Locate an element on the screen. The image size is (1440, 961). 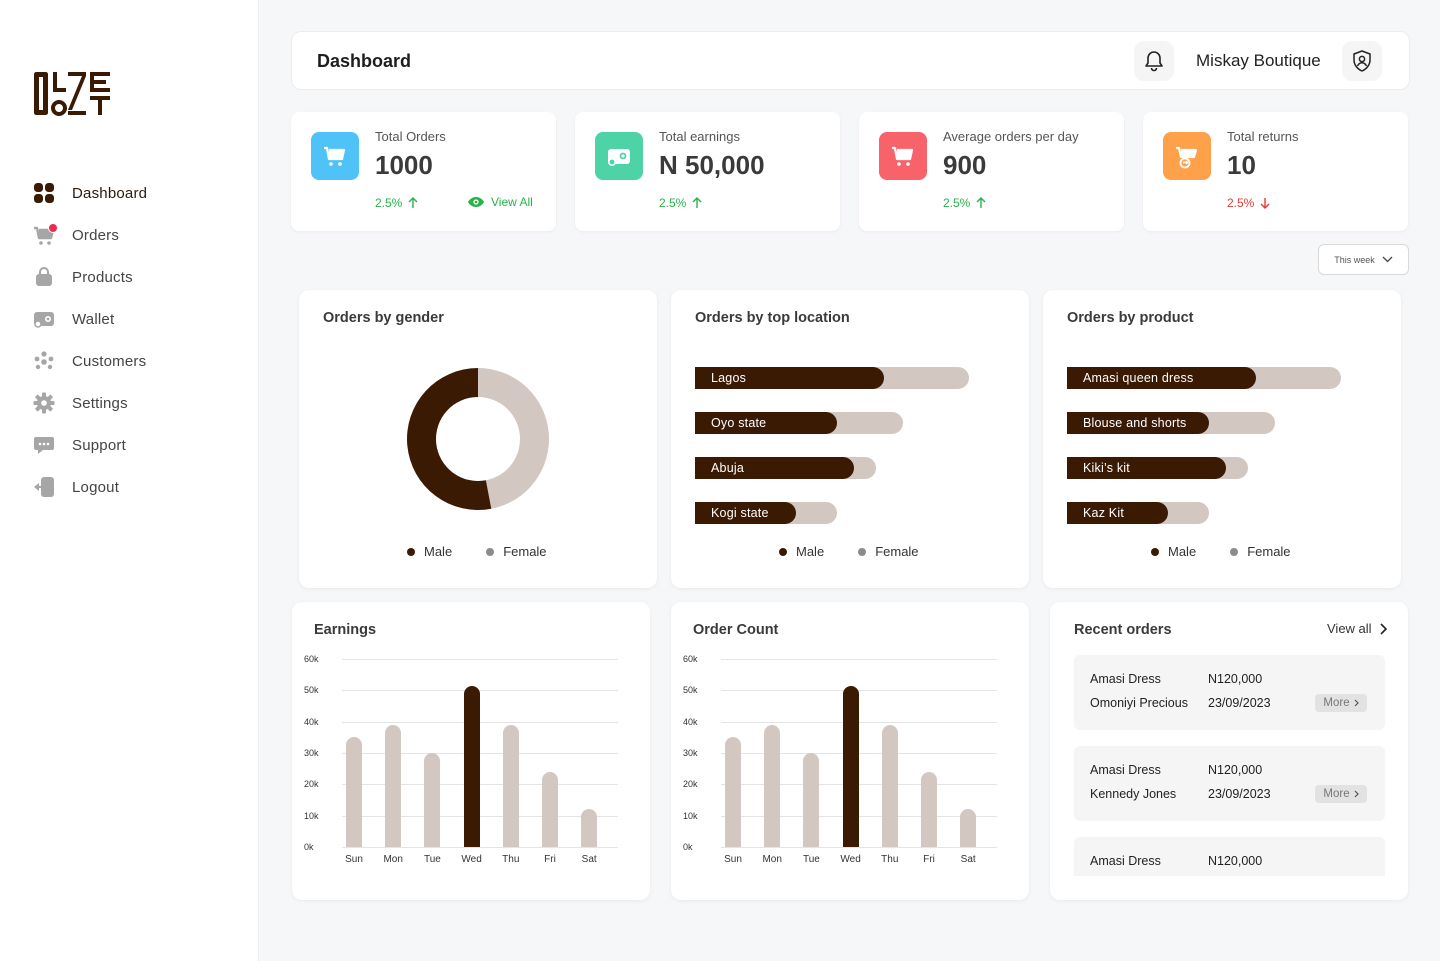
donut-segment-female is located at coordinates (514, 438).